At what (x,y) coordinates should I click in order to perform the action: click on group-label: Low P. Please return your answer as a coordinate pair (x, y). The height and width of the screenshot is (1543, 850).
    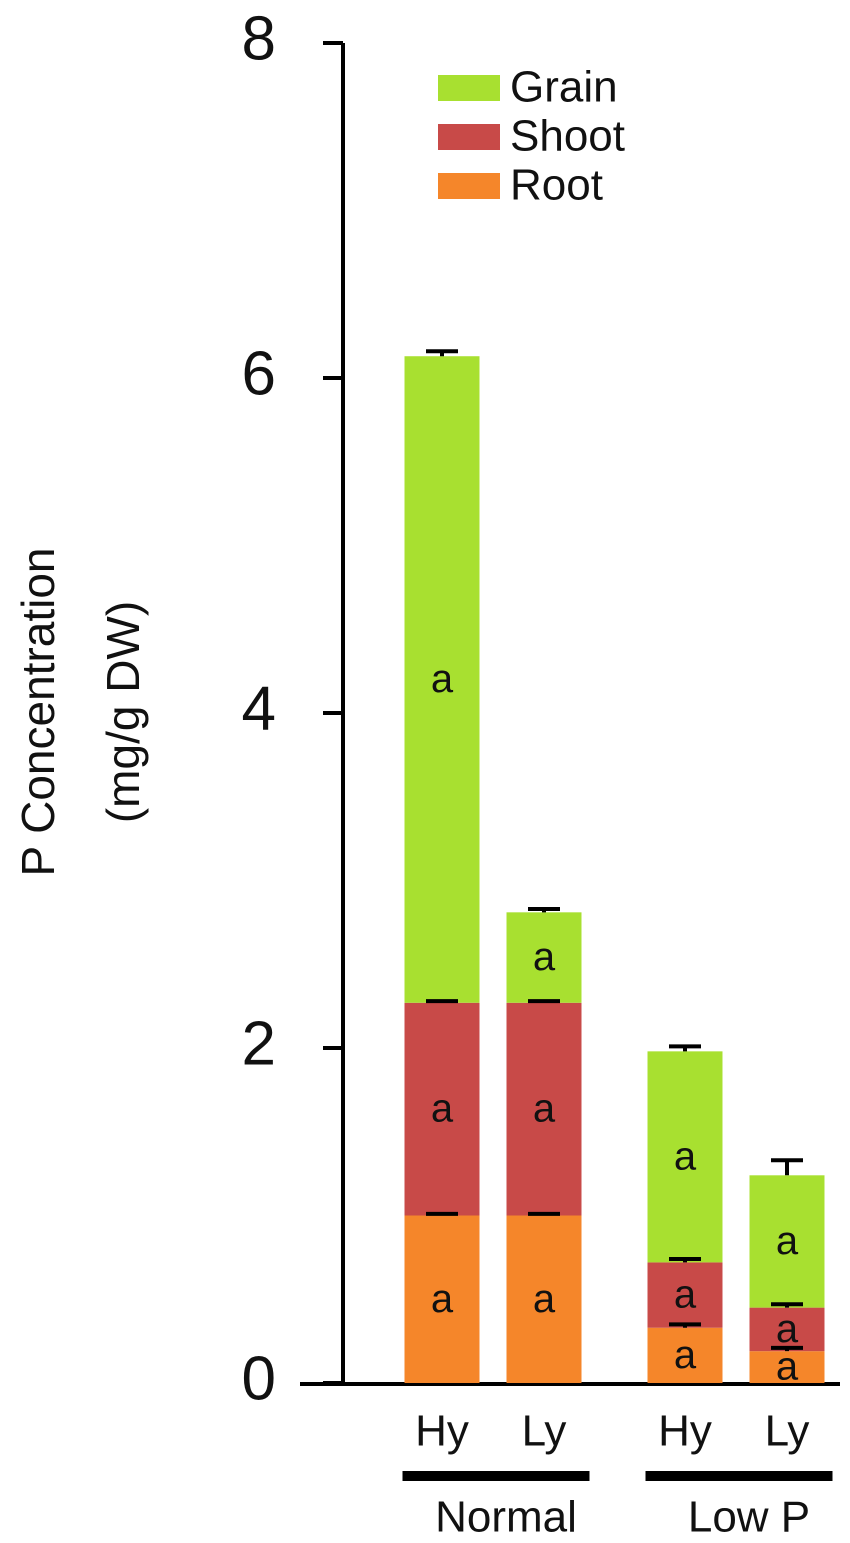
    Looking at the image, I should click on (749, 1517).